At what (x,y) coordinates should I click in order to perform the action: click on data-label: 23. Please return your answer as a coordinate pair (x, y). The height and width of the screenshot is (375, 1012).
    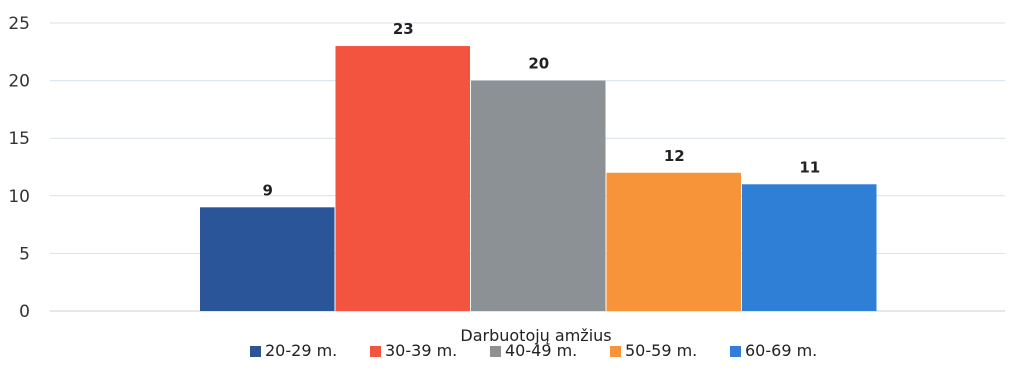
    Looking at the image, I should click on (403, 29).